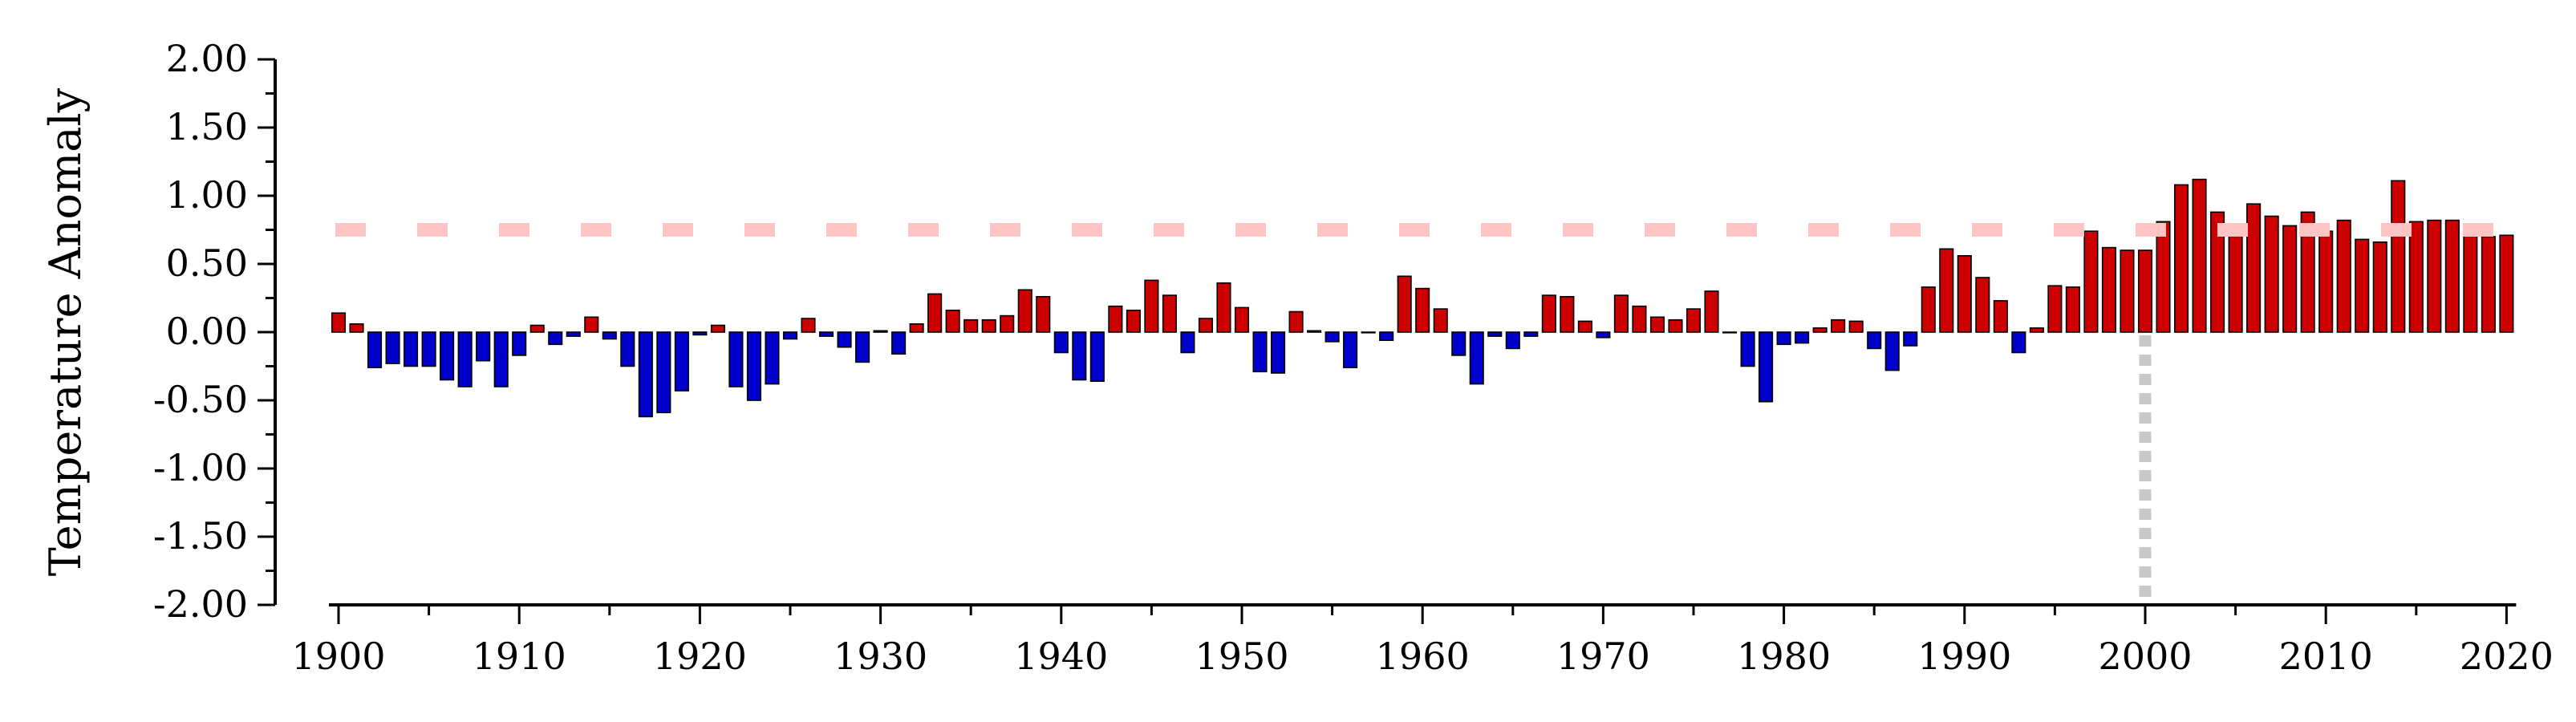 The height and width of the screenshot is (722, 2576). What do you see at coordinates (2470, 283) in the screenshot?
I see `bar-2018` at bounding box center [2470, 283].